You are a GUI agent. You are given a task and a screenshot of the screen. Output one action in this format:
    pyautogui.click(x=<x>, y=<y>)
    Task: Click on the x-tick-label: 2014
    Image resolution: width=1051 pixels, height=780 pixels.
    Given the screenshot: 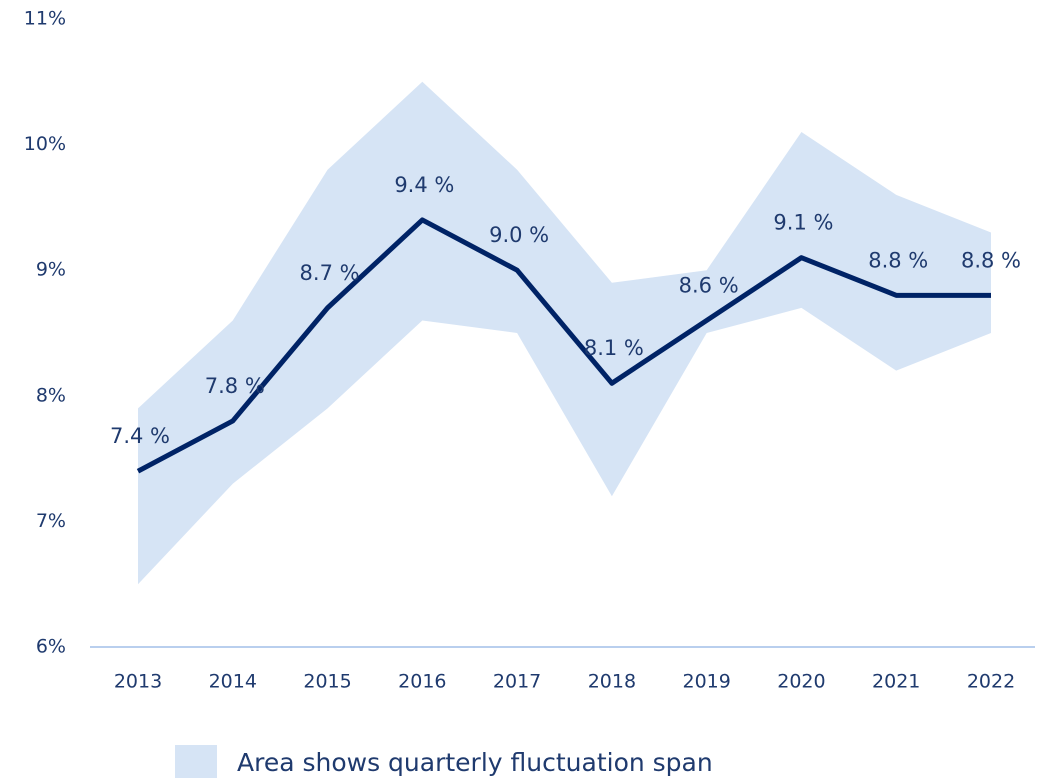 What is the action you would take?
    pyautogui.click(x=233, y=682)
    